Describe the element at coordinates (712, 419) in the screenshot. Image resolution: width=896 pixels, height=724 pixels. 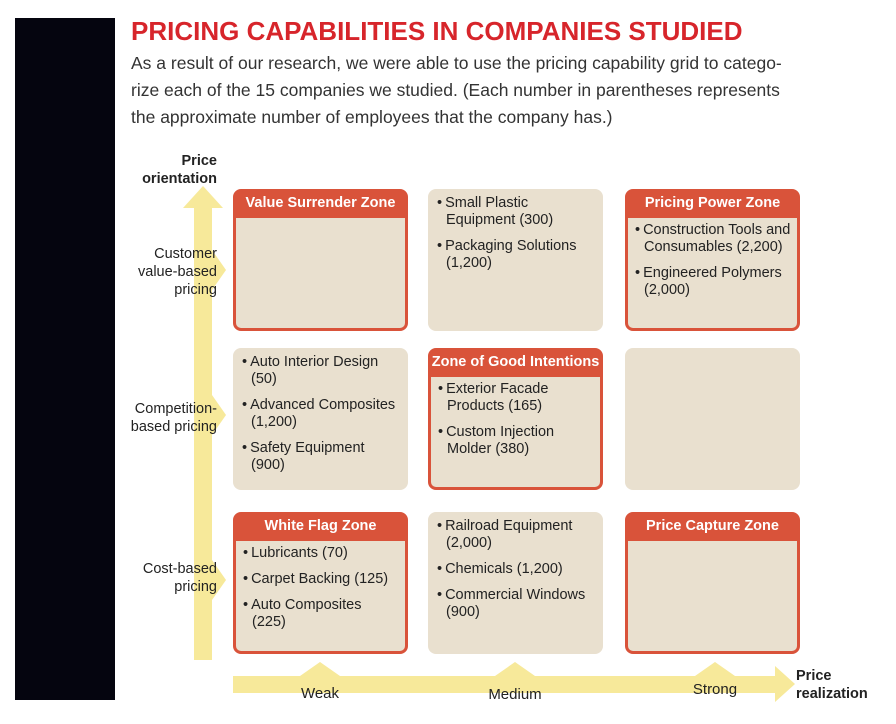
I see `grid-cell` at that location.